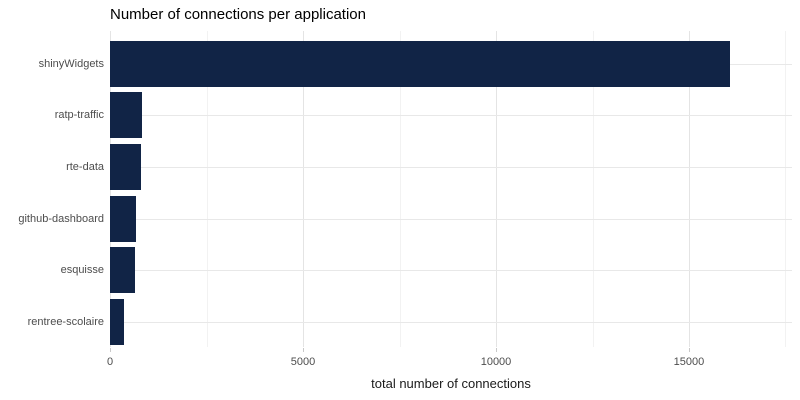 The image size is (800, 400). What do you see at coordinates (117, 321) in the screenshot?
I see `bar-rentree-scolaire` at bounding box center [117, 321].